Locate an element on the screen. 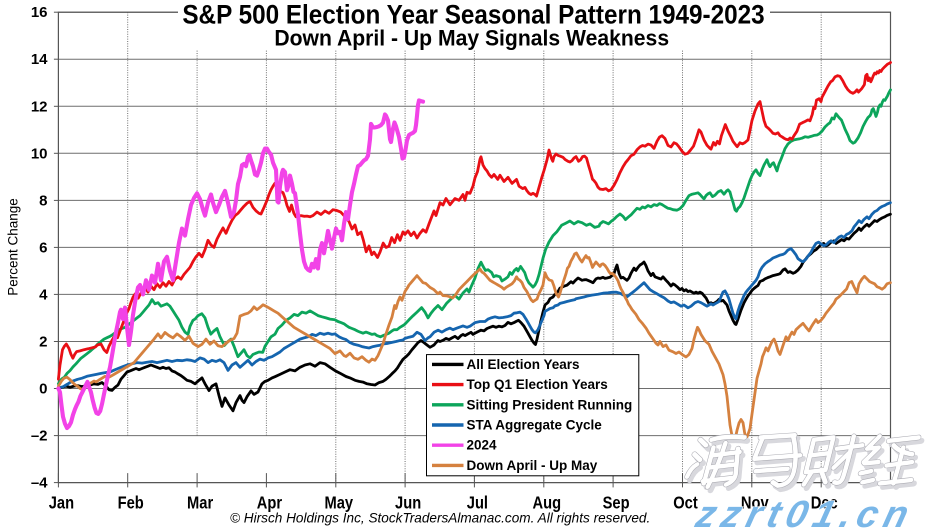 Image resolution: width=925 pixels, height=530 pixels. svg-text: All Election Years is located at coordinates (523, 364).